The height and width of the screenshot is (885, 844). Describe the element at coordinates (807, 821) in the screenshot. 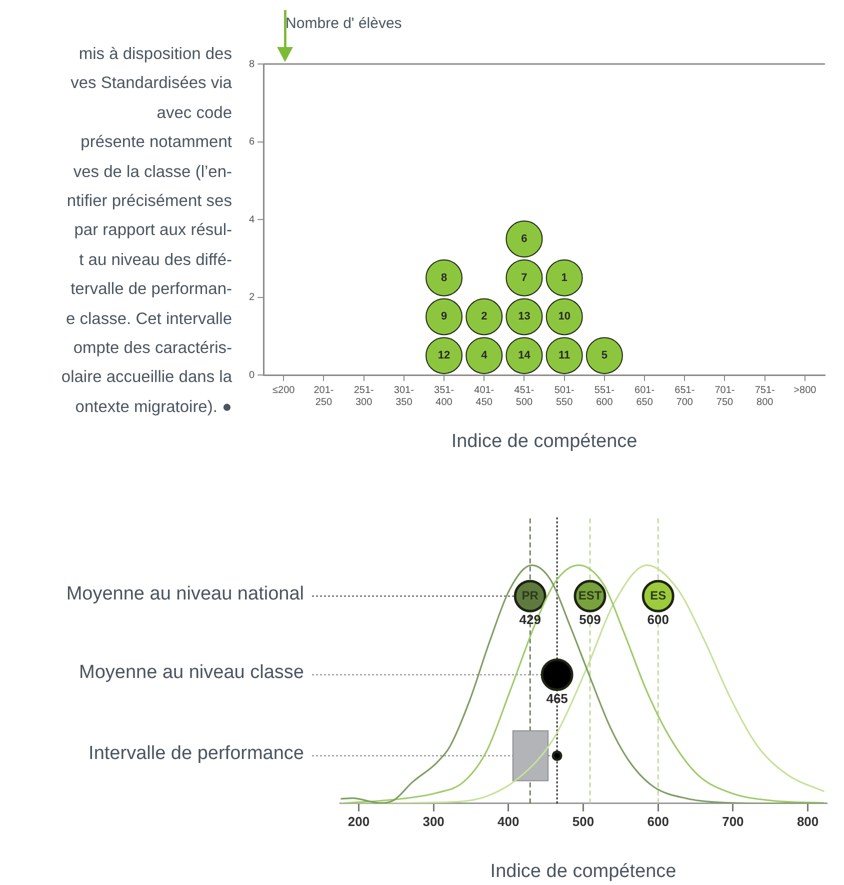

I see `x-tick-label: 800` at that location.